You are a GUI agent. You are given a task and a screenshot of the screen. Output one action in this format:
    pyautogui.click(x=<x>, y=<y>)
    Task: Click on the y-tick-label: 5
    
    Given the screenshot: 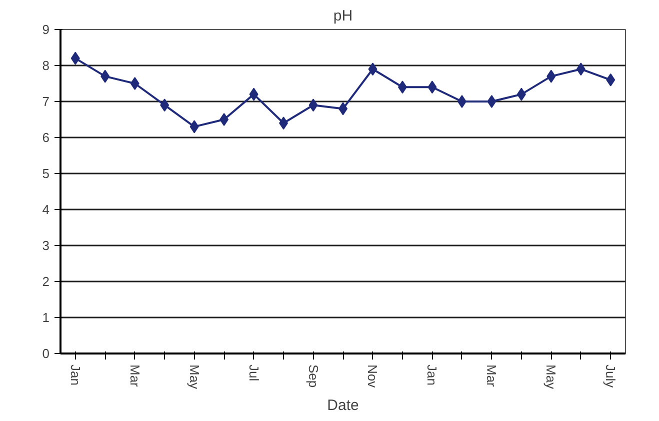 What is the action you would take?
    pyautogui.click(x=46, y=173)
    